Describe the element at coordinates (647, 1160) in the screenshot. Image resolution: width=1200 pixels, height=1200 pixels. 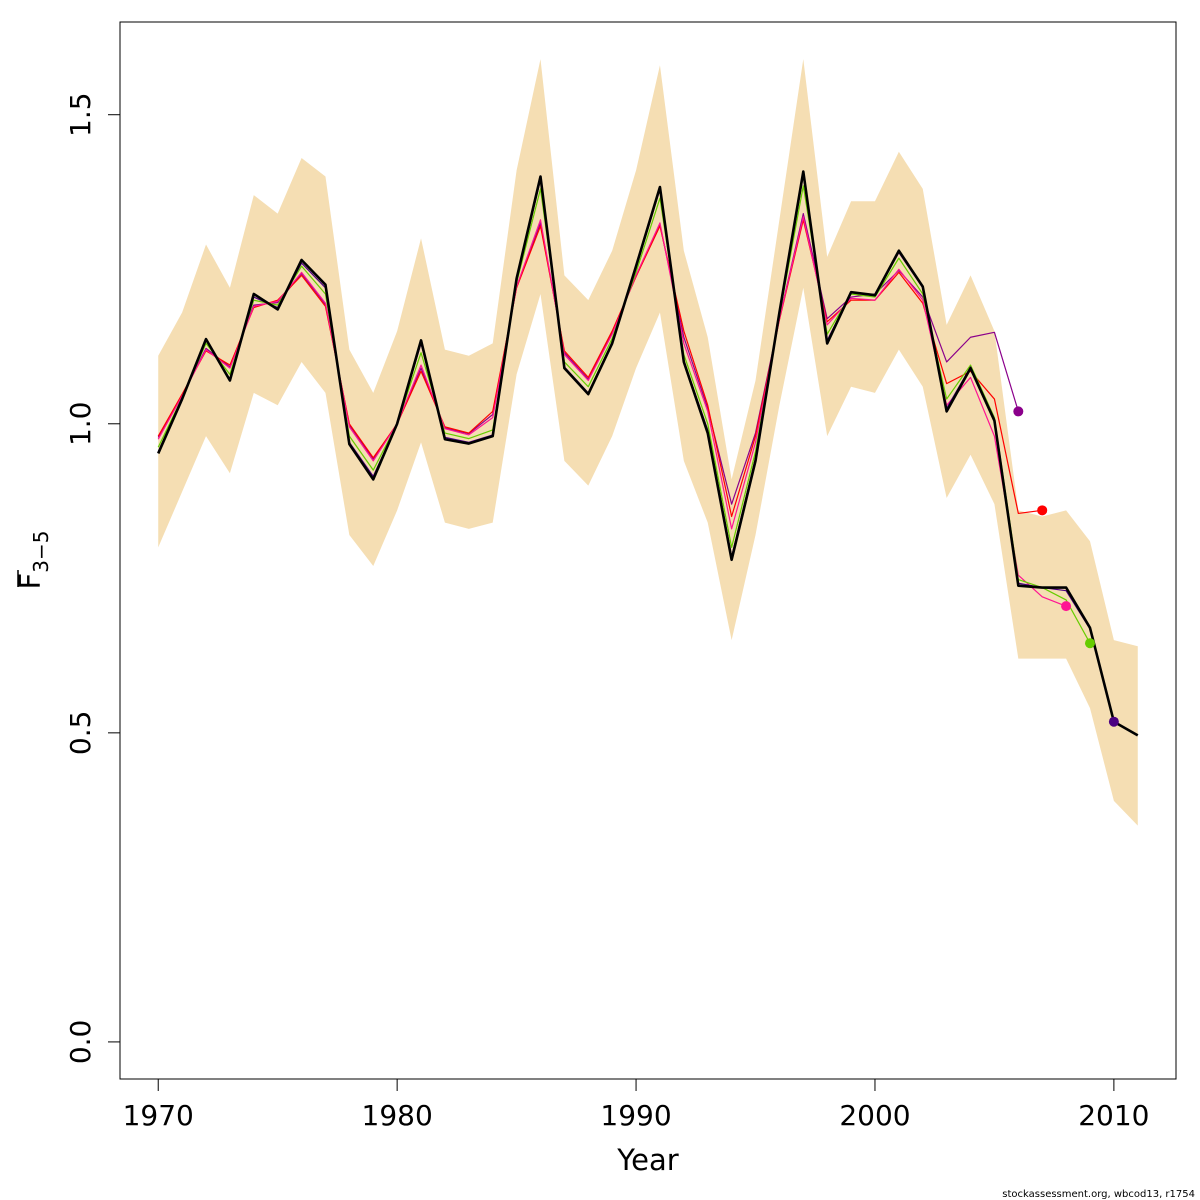
I see `x-axis-title: Year` at that location.